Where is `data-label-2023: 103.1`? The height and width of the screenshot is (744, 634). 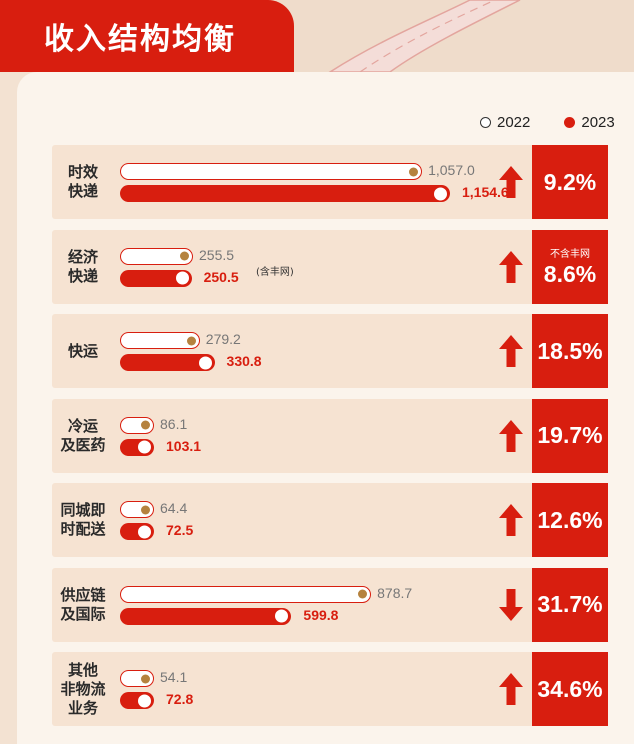
data-label-2023: 103.1 is located at coordinates (184, 445).